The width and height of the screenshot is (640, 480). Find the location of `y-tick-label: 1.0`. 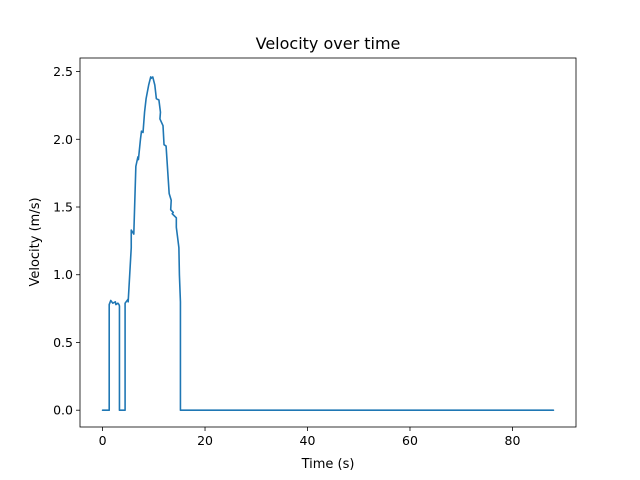

y-tick-label: 1.0 is located at coordinates (63, 274).